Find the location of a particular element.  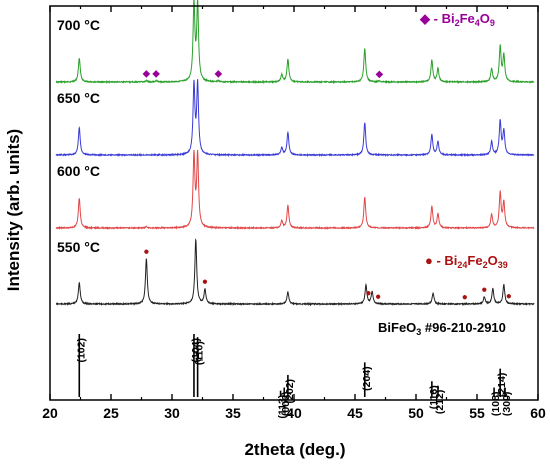

x-tick-label-3: 35 is located at coordinates (233, 413).